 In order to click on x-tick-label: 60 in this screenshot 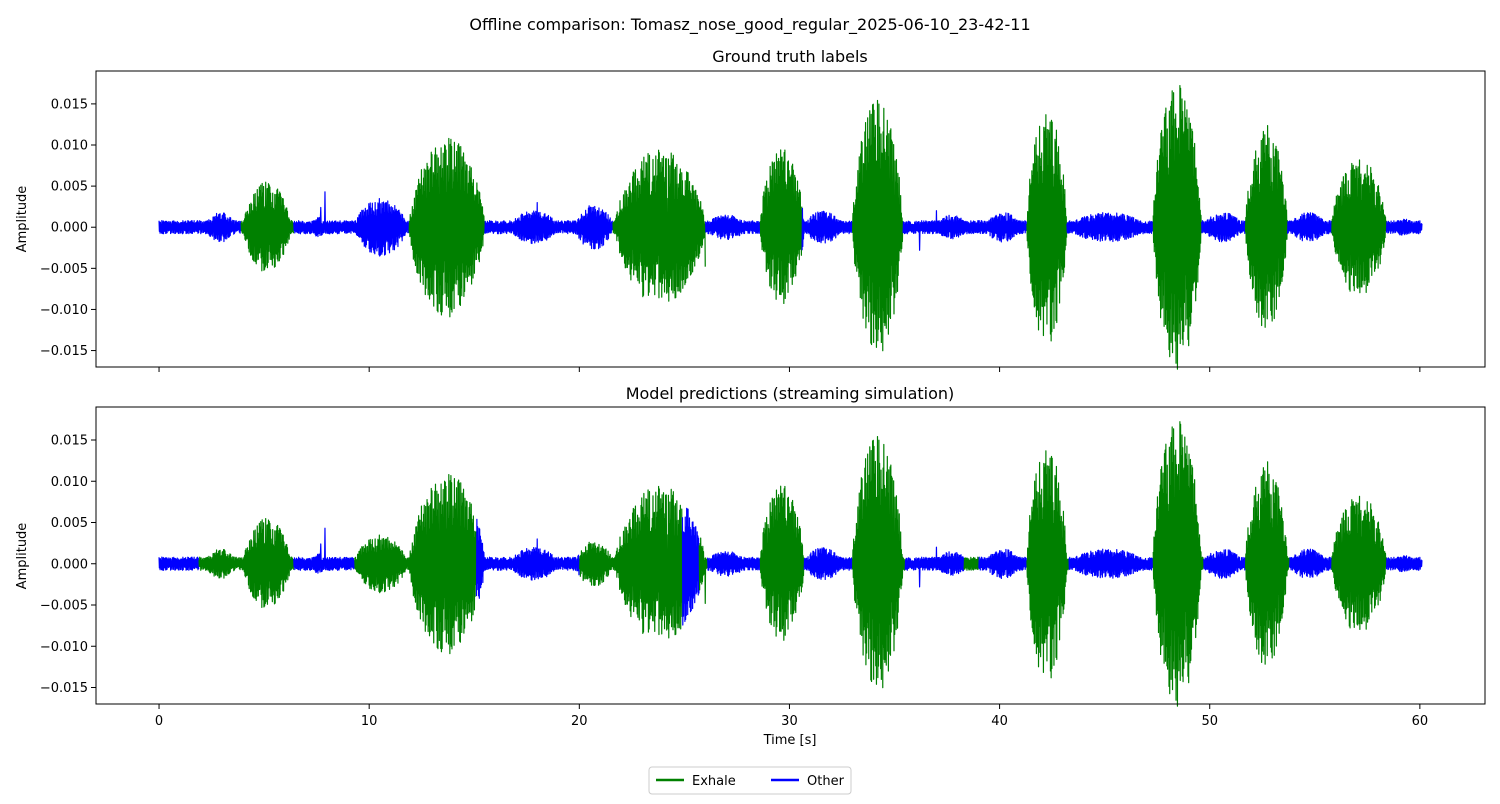, I will do `click(1420, 721)`.